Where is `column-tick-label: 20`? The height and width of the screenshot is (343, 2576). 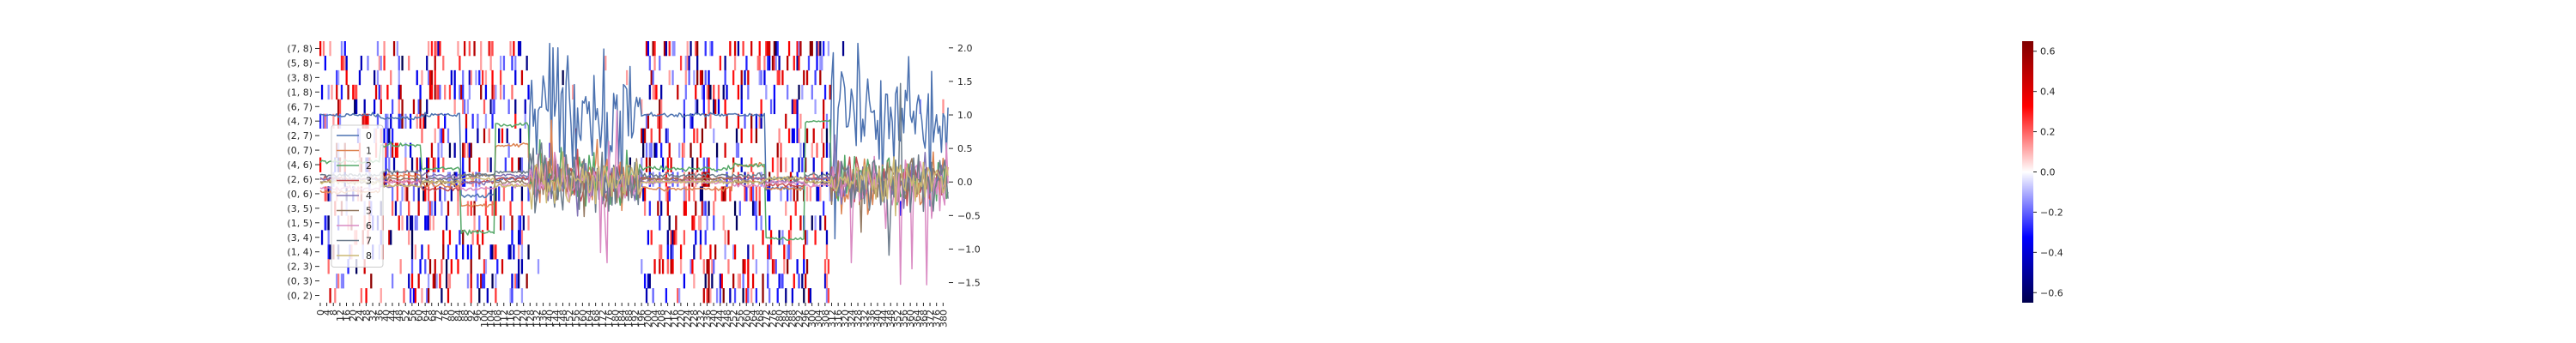
column-tick-label: 20 is located at coordinates (354, 316).